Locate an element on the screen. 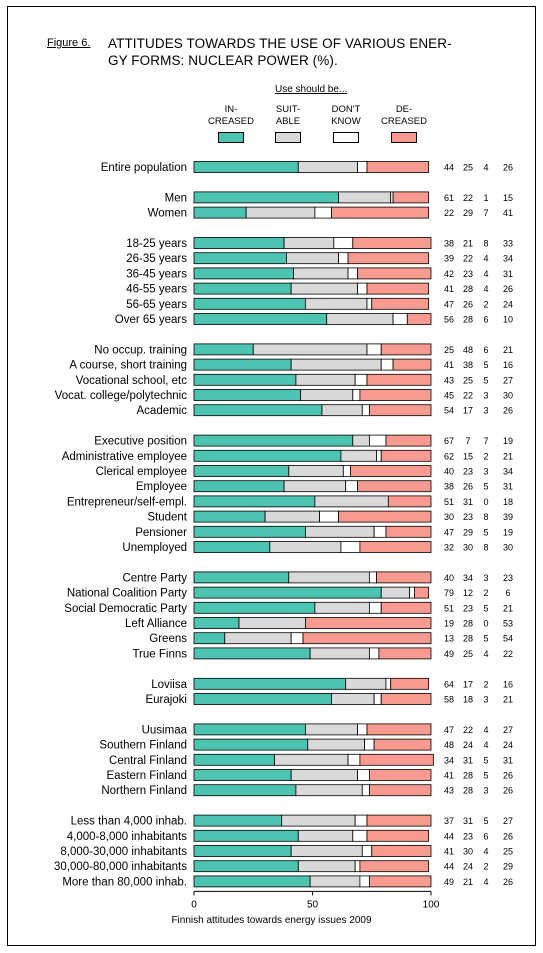 Image resolution: width=543 pixels, height=953 pixels. bar-segment-dont-know-56-65-years is located at coordinates (369, 303).